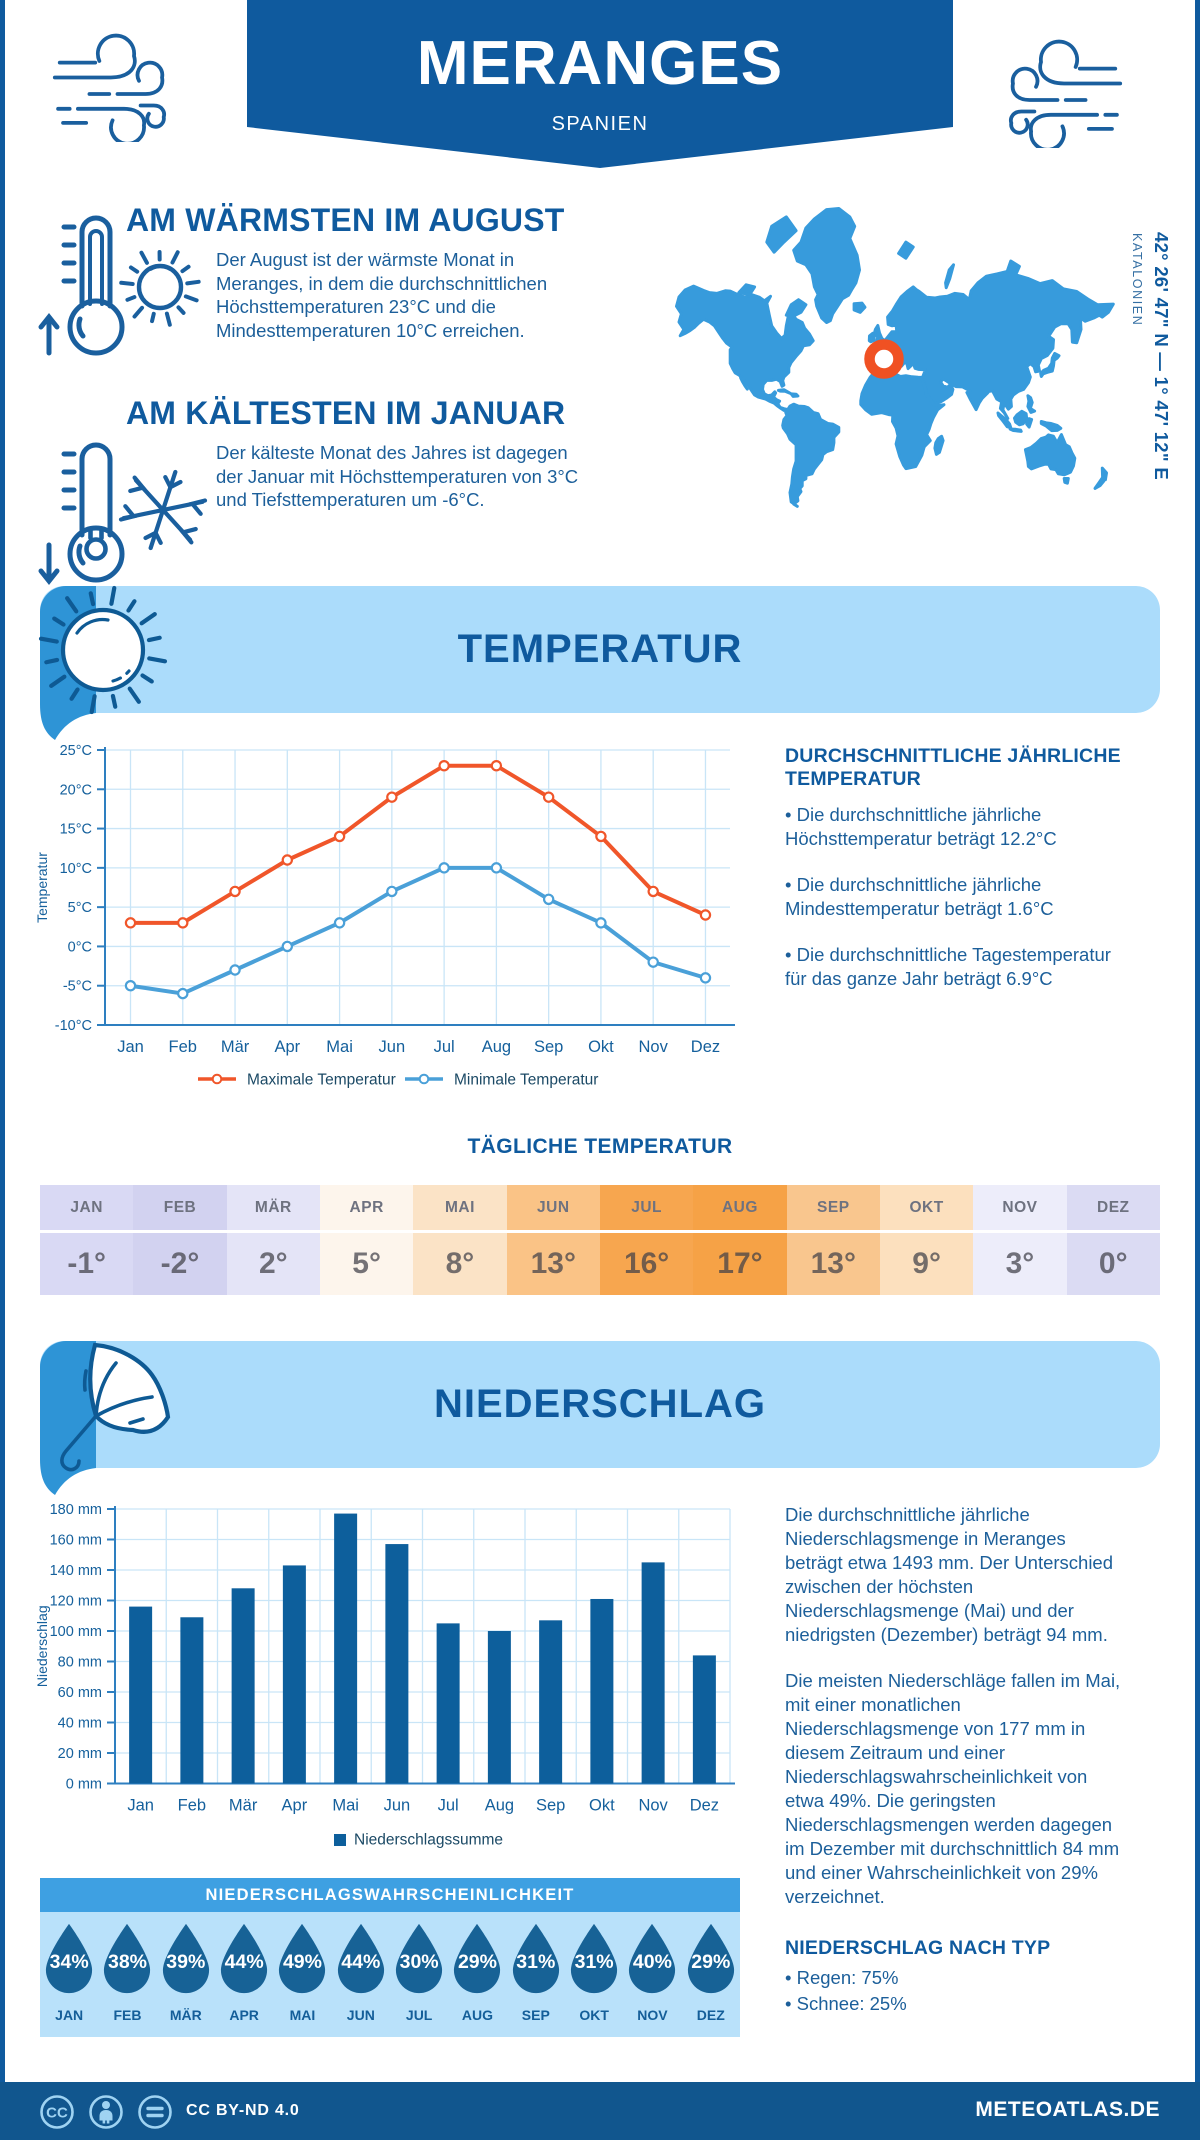 Image resolution: width=1200 pixels, height=2140 pixels. I want to click on precip-month-label: Nov, so click(653, 1806).